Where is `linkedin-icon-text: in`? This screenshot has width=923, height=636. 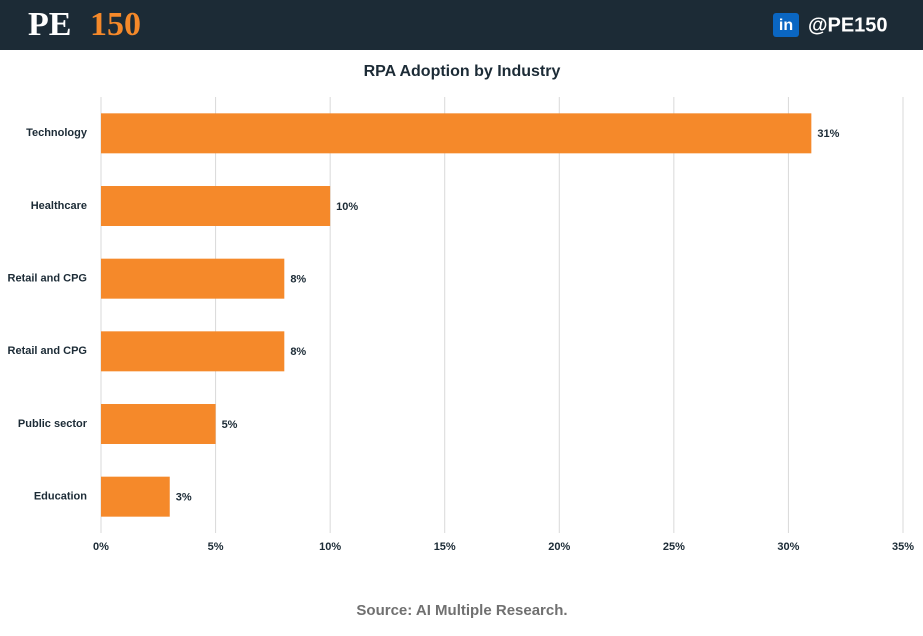 linkedin-icon-text: in is located at coordinates (786, 25).